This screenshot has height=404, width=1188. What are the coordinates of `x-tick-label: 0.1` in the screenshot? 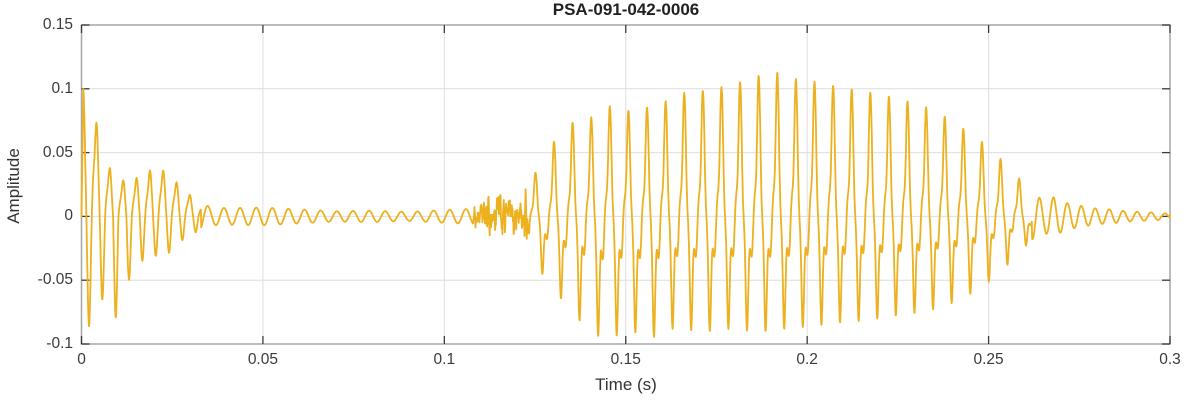 It's located at (444, 359).